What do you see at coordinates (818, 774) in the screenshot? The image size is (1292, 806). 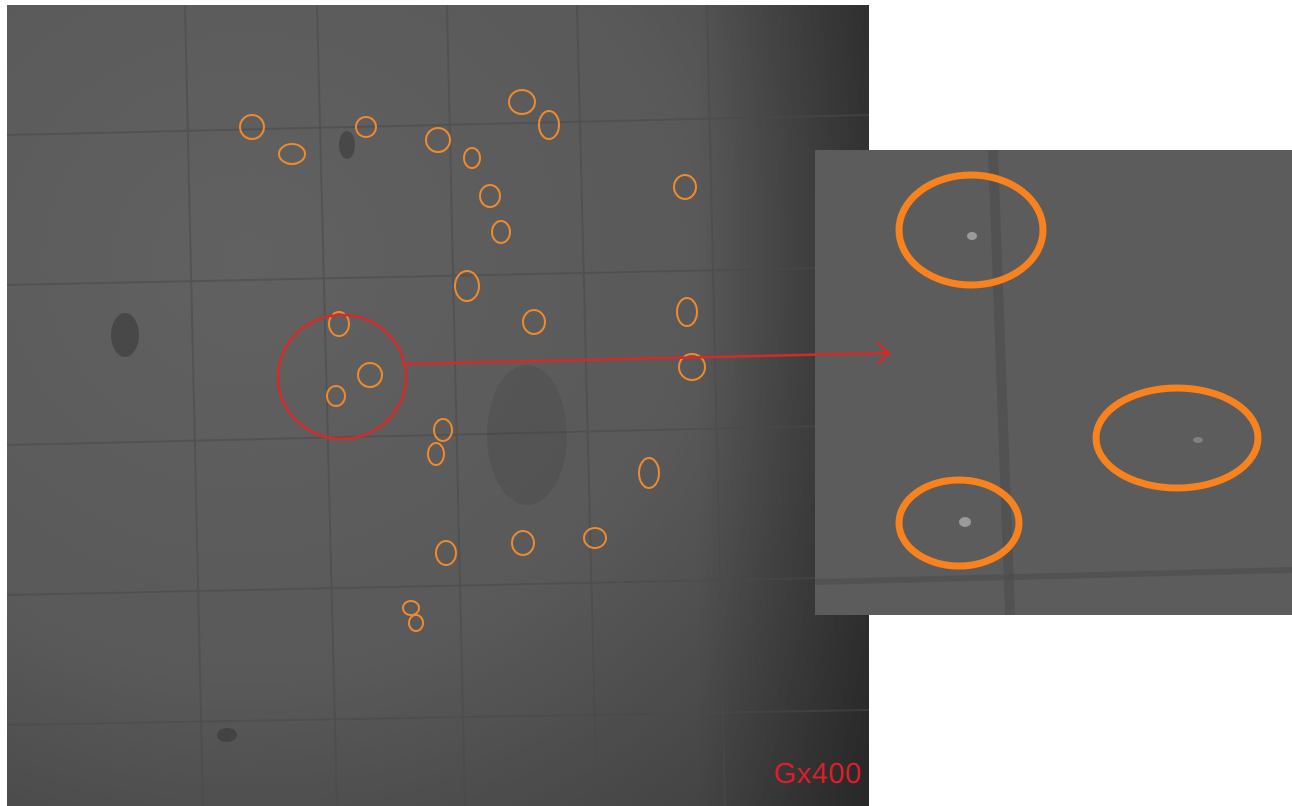 I see `magnification-label: Gx400` at bounding box center [818, 774].